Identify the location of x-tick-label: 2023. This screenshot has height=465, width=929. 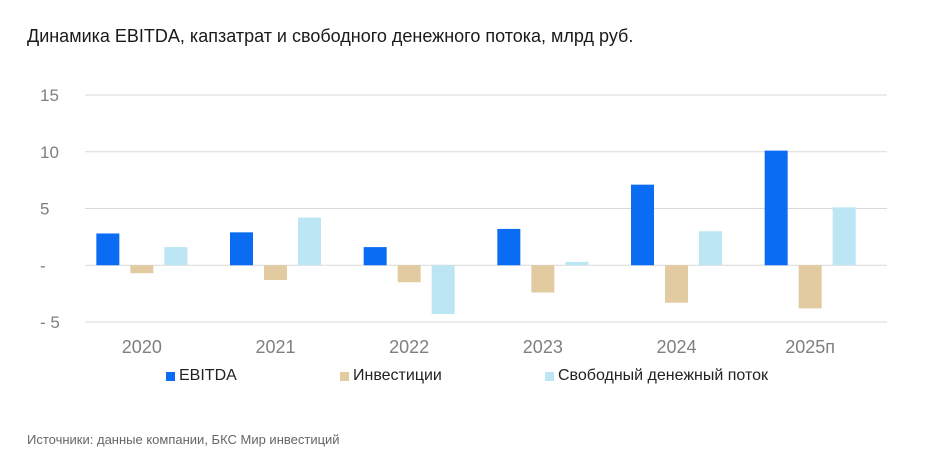
(543, 347).